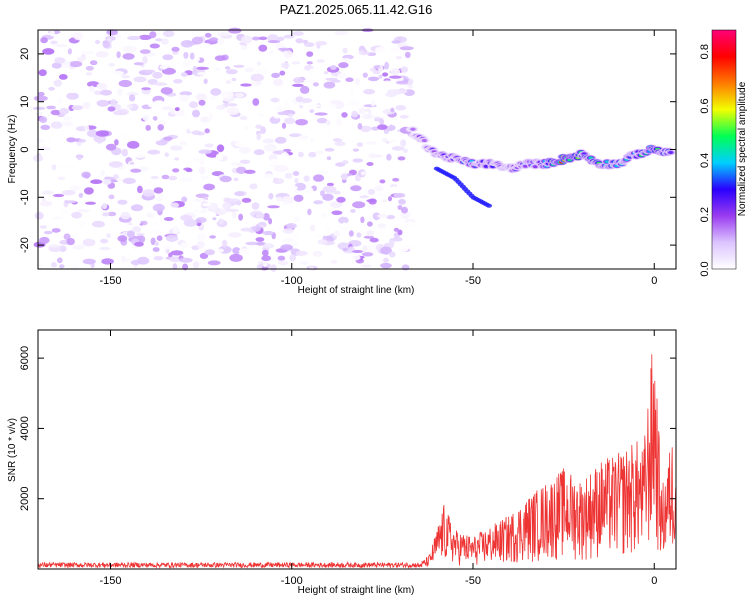 The width and height of the screenshot is (750, 600). What do you see at coordinates (25, 102) in the screenshot?
I see `y-tick-label: 10` at bounding box center [25, 102].